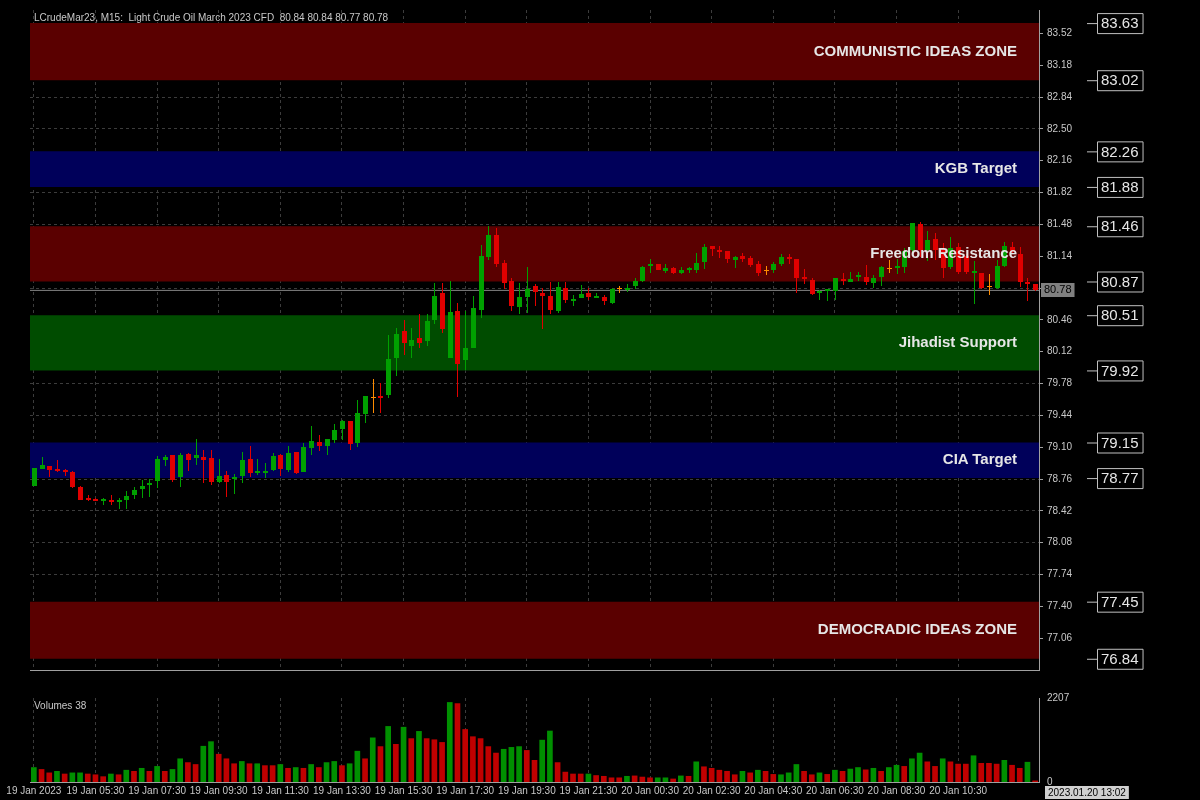 The height and width of the screenshot is (800, 1200). I want to click on x-tick-label: 20 Jan 00:30, so click(650, 790).